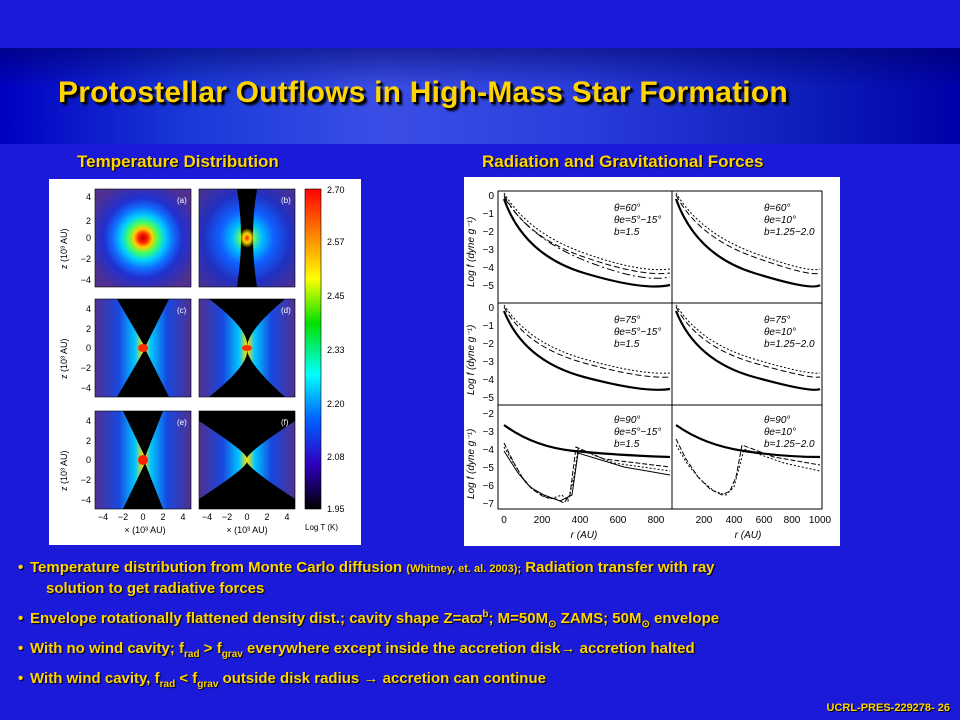 This screenshot has width=960, height=720. I want to click on y-tick: −1, so click(489, 214).